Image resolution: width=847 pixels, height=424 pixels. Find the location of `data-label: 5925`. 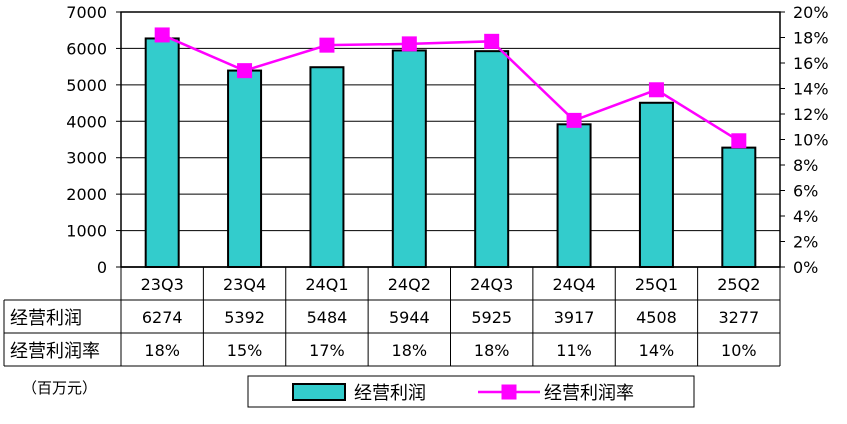

data-label: 5925 is located at coordinates (491, 317).